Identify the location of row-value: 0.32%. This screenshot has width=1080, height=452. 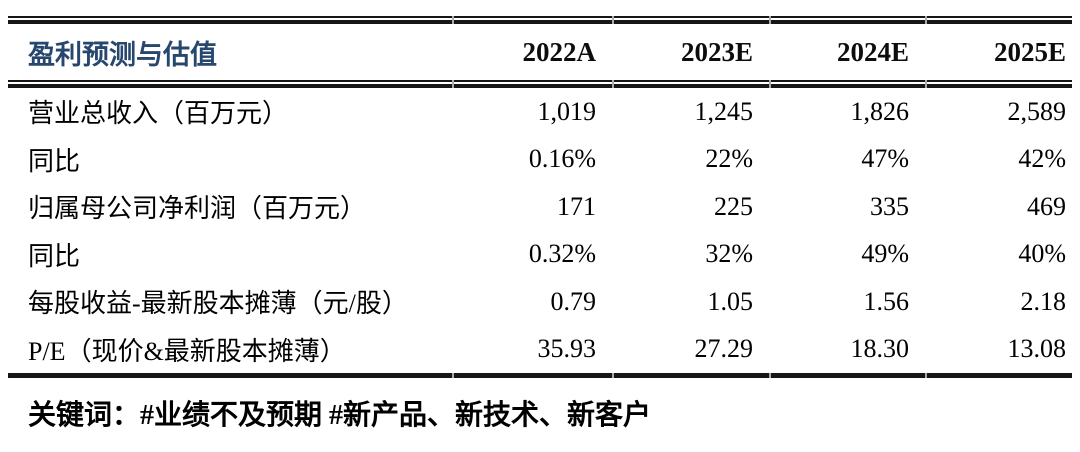
(562, 254).